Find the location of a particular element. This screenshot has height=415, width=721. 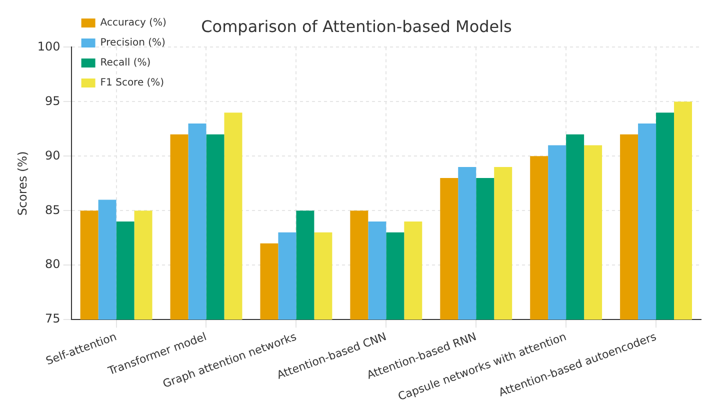

y-tick-label: 80 is located at coordinates (52, 264).